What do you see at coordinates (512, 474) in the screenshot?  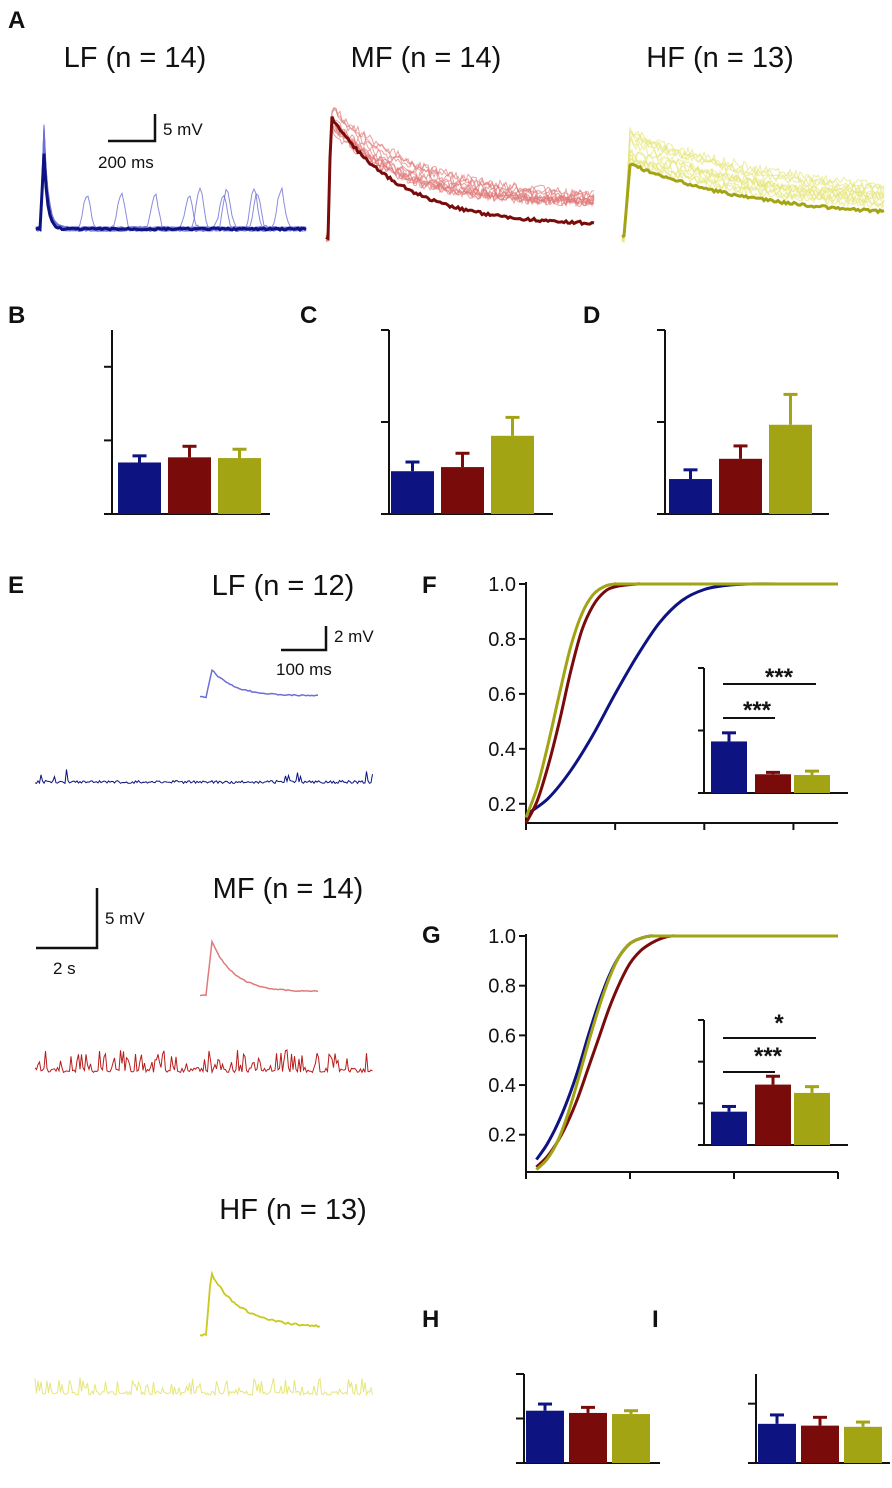 I see `bar-C-hf` at bounding box center [512, 474].